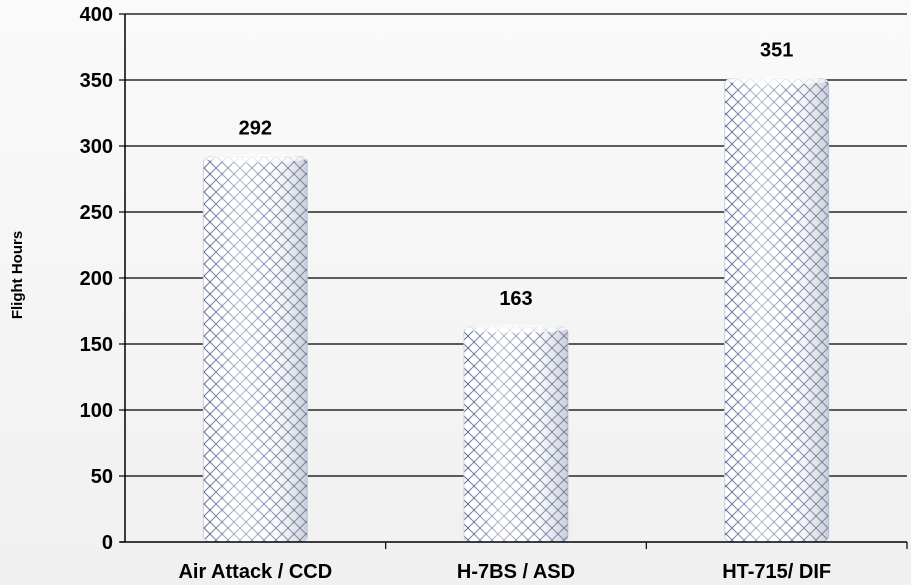  Describe the element at coordinates (96, 147) in the screenshot. I see `y-tick-label: 300` at that location.